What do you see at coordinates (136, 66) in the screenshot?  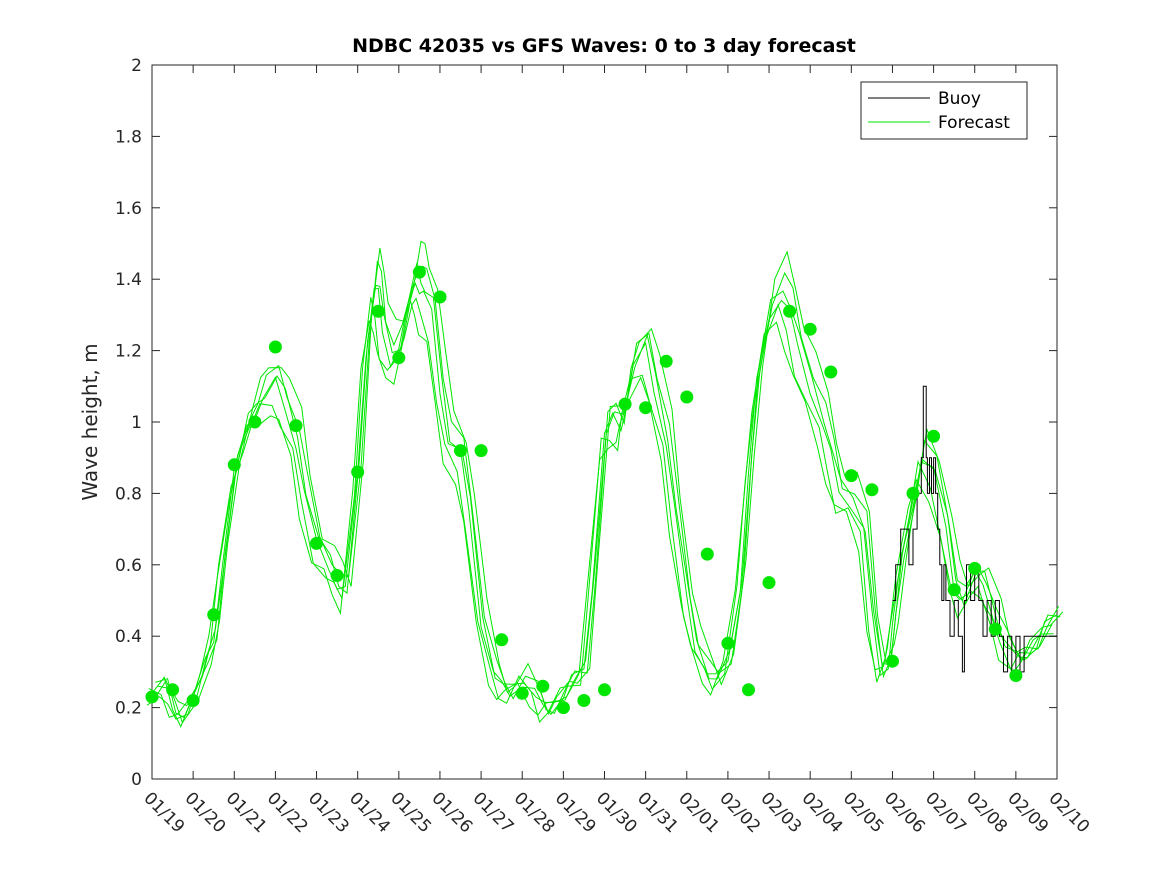 I see `y-tick-label: 2` at bounding box center [136, 66].